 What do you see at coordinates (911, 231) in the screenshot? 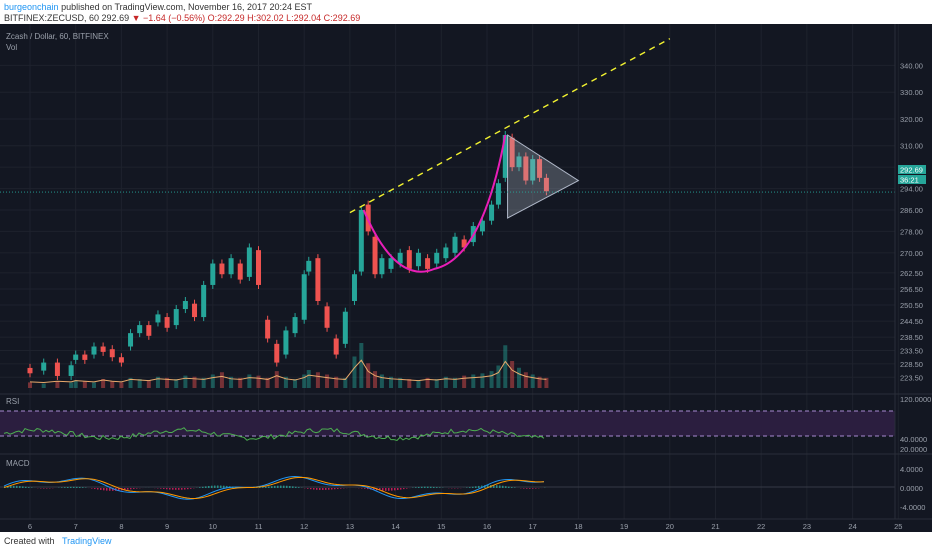
I see `price-tick-label: 278.00` at bounding box center [911, 231].